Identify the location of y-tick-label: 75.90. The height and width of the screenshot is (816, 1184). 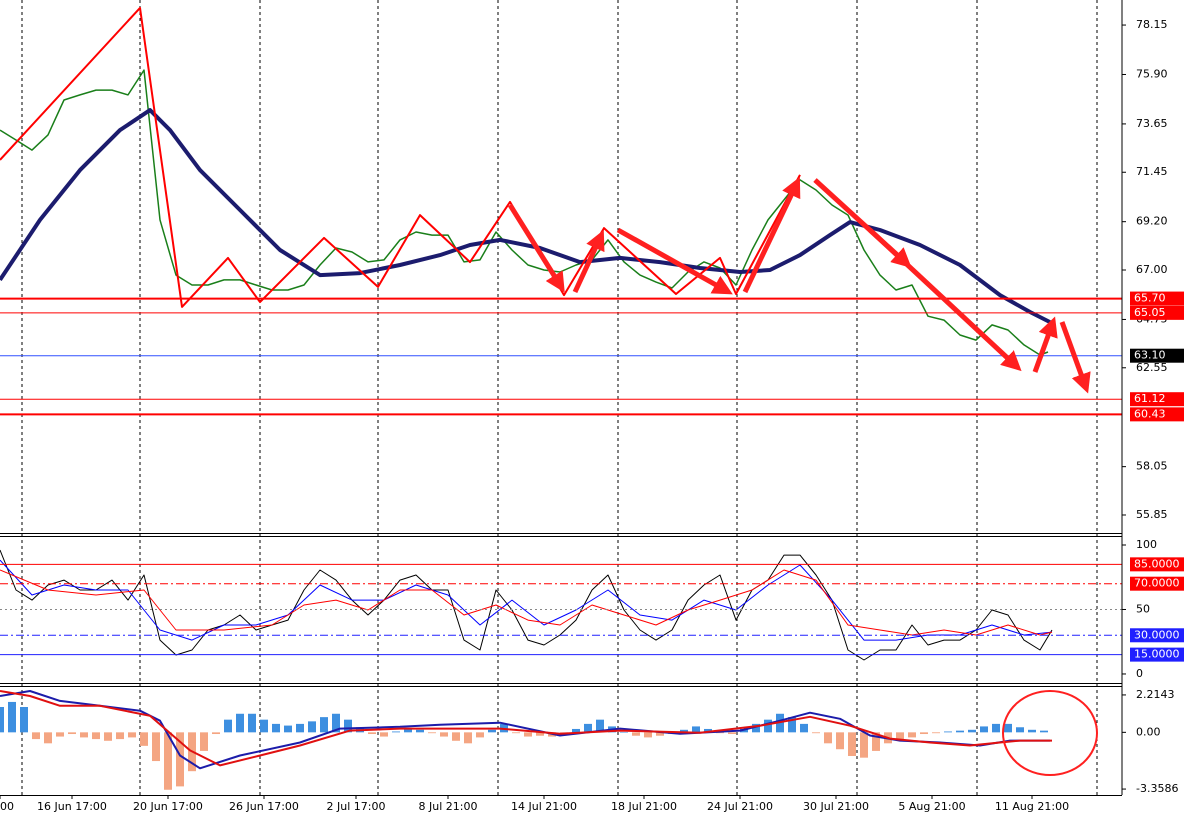
(1152, 73).